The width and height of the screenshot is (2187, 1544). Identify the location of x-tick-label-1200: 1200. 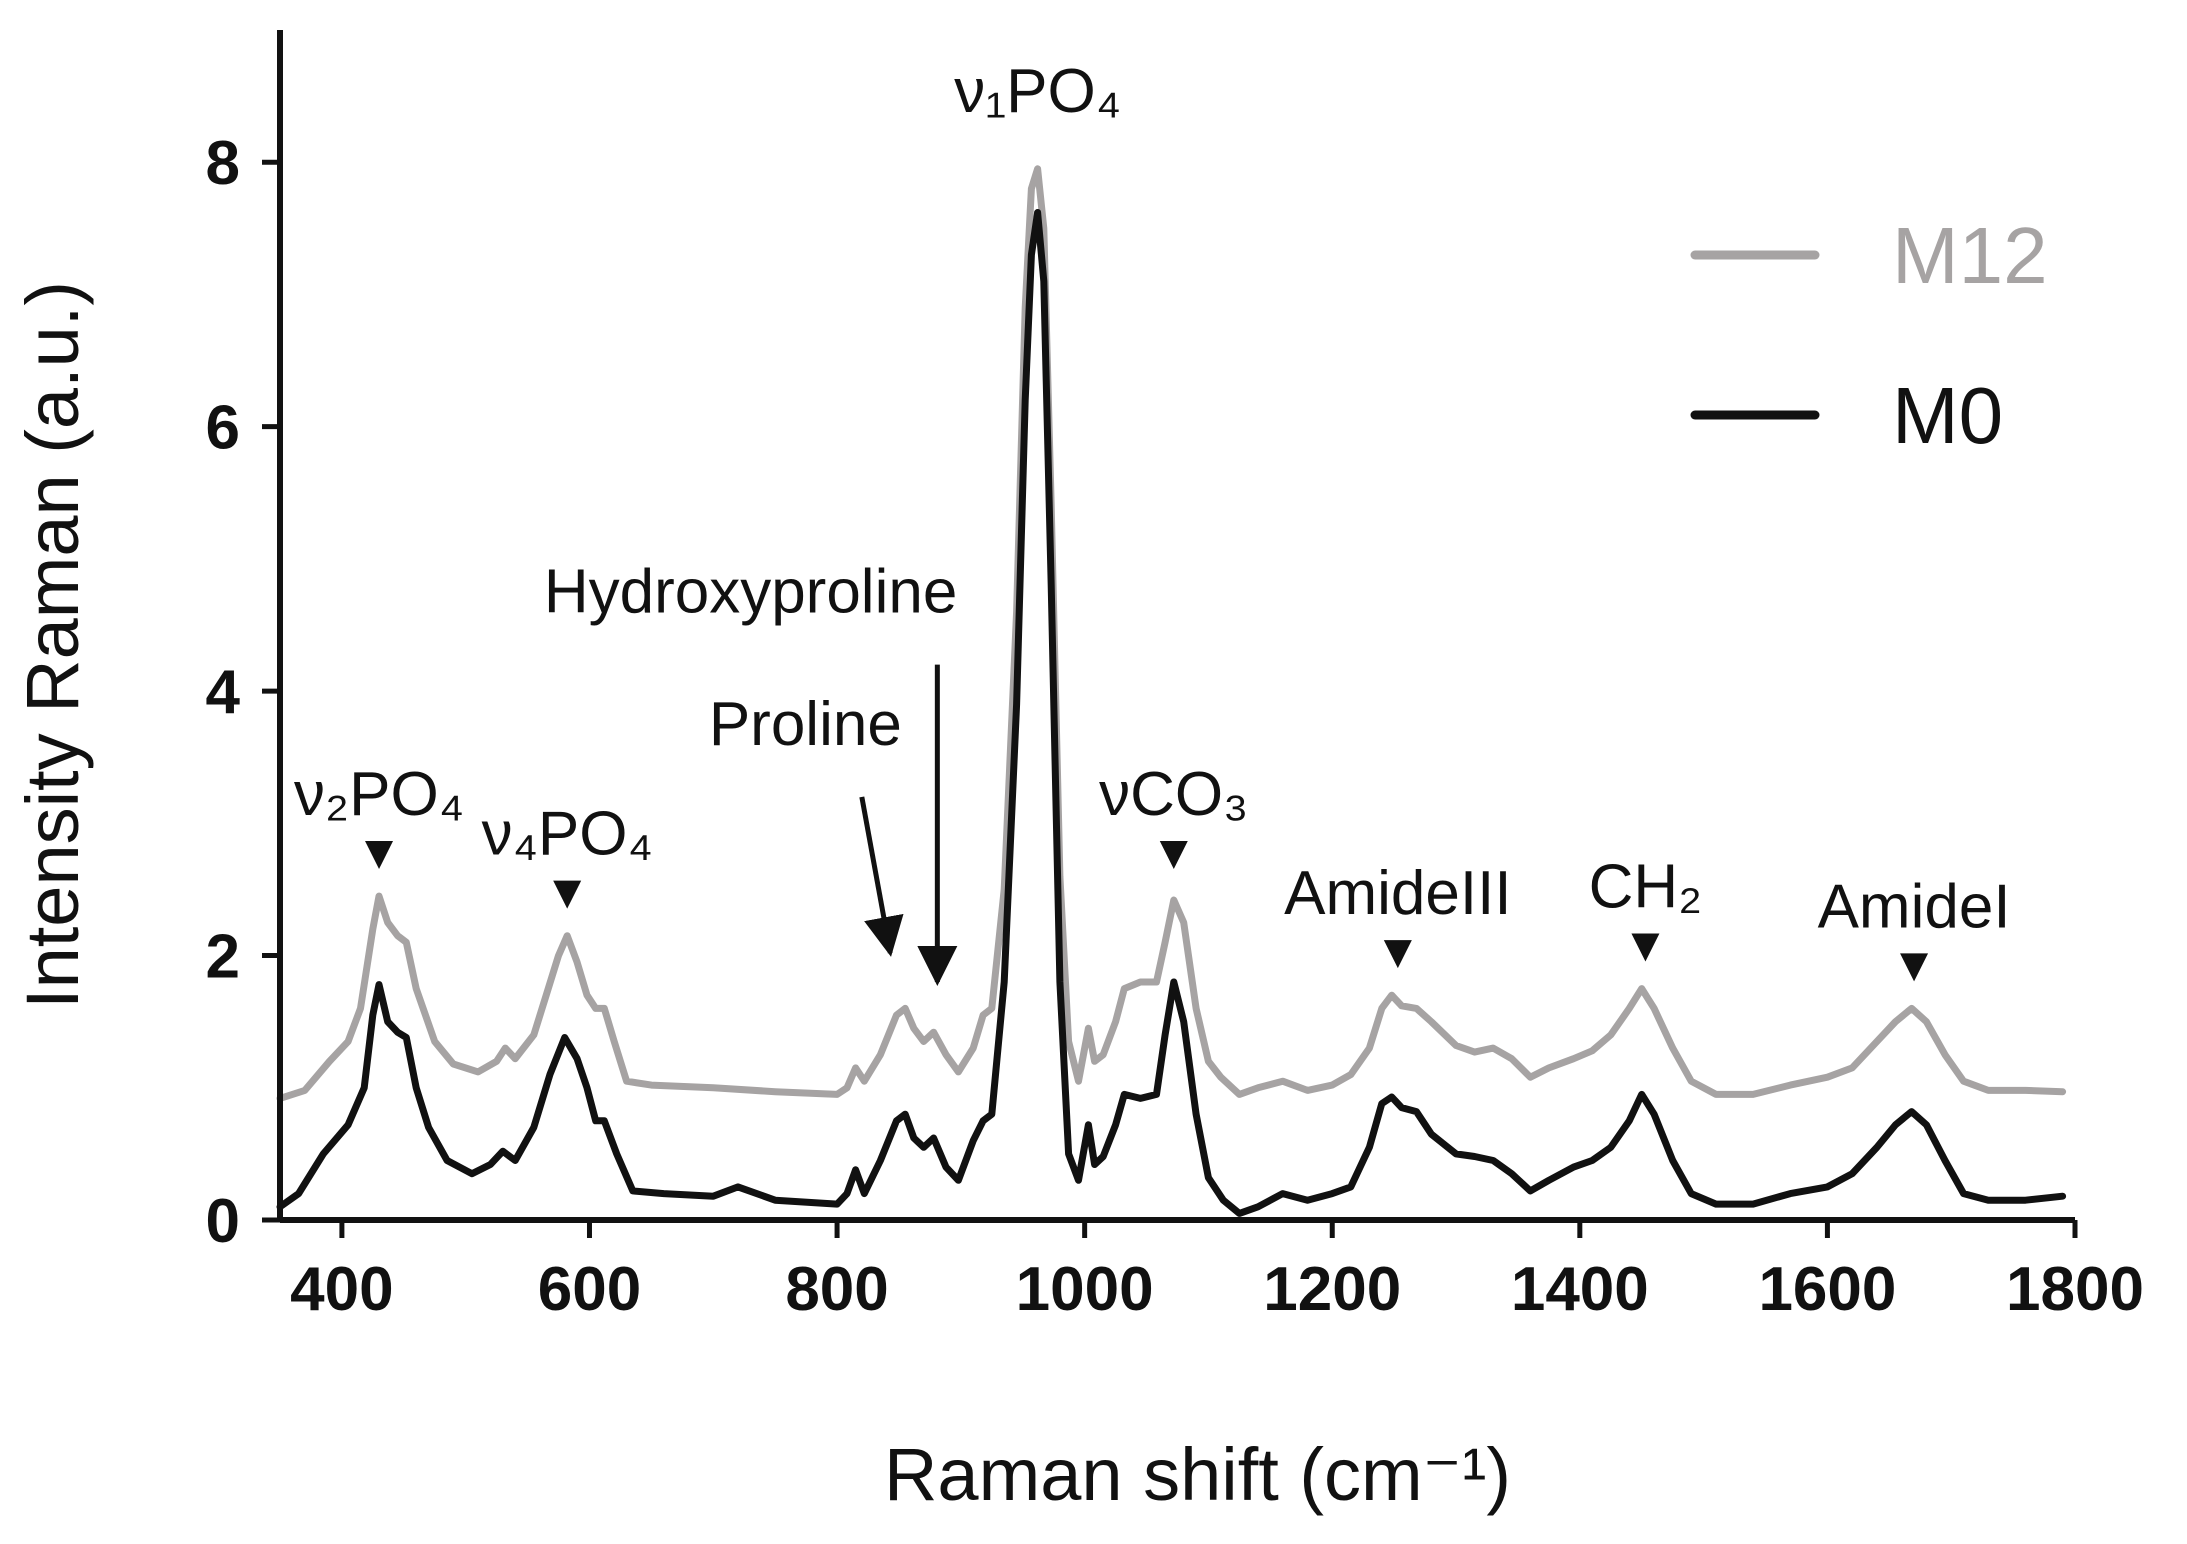
(1332, 1289).